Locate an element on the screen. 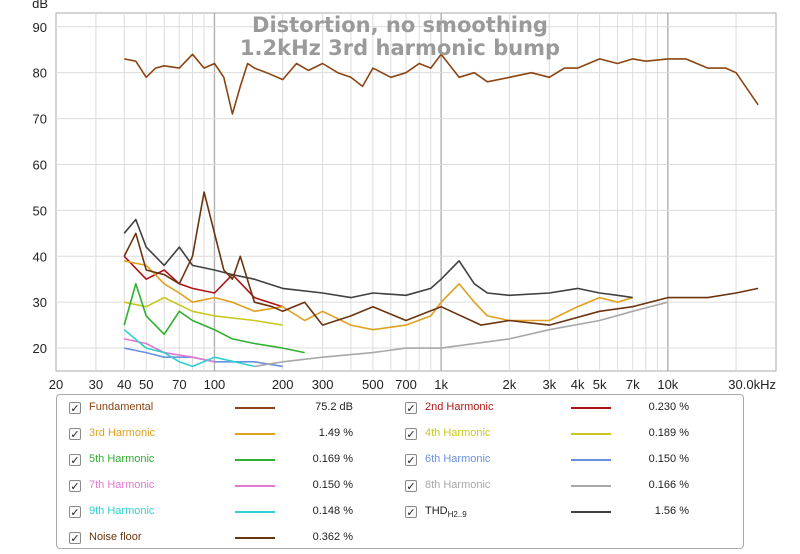 The width and height of the screenshot is (800, 554). legend-label: 8th Harmonic is located at coordinates (458, 485).